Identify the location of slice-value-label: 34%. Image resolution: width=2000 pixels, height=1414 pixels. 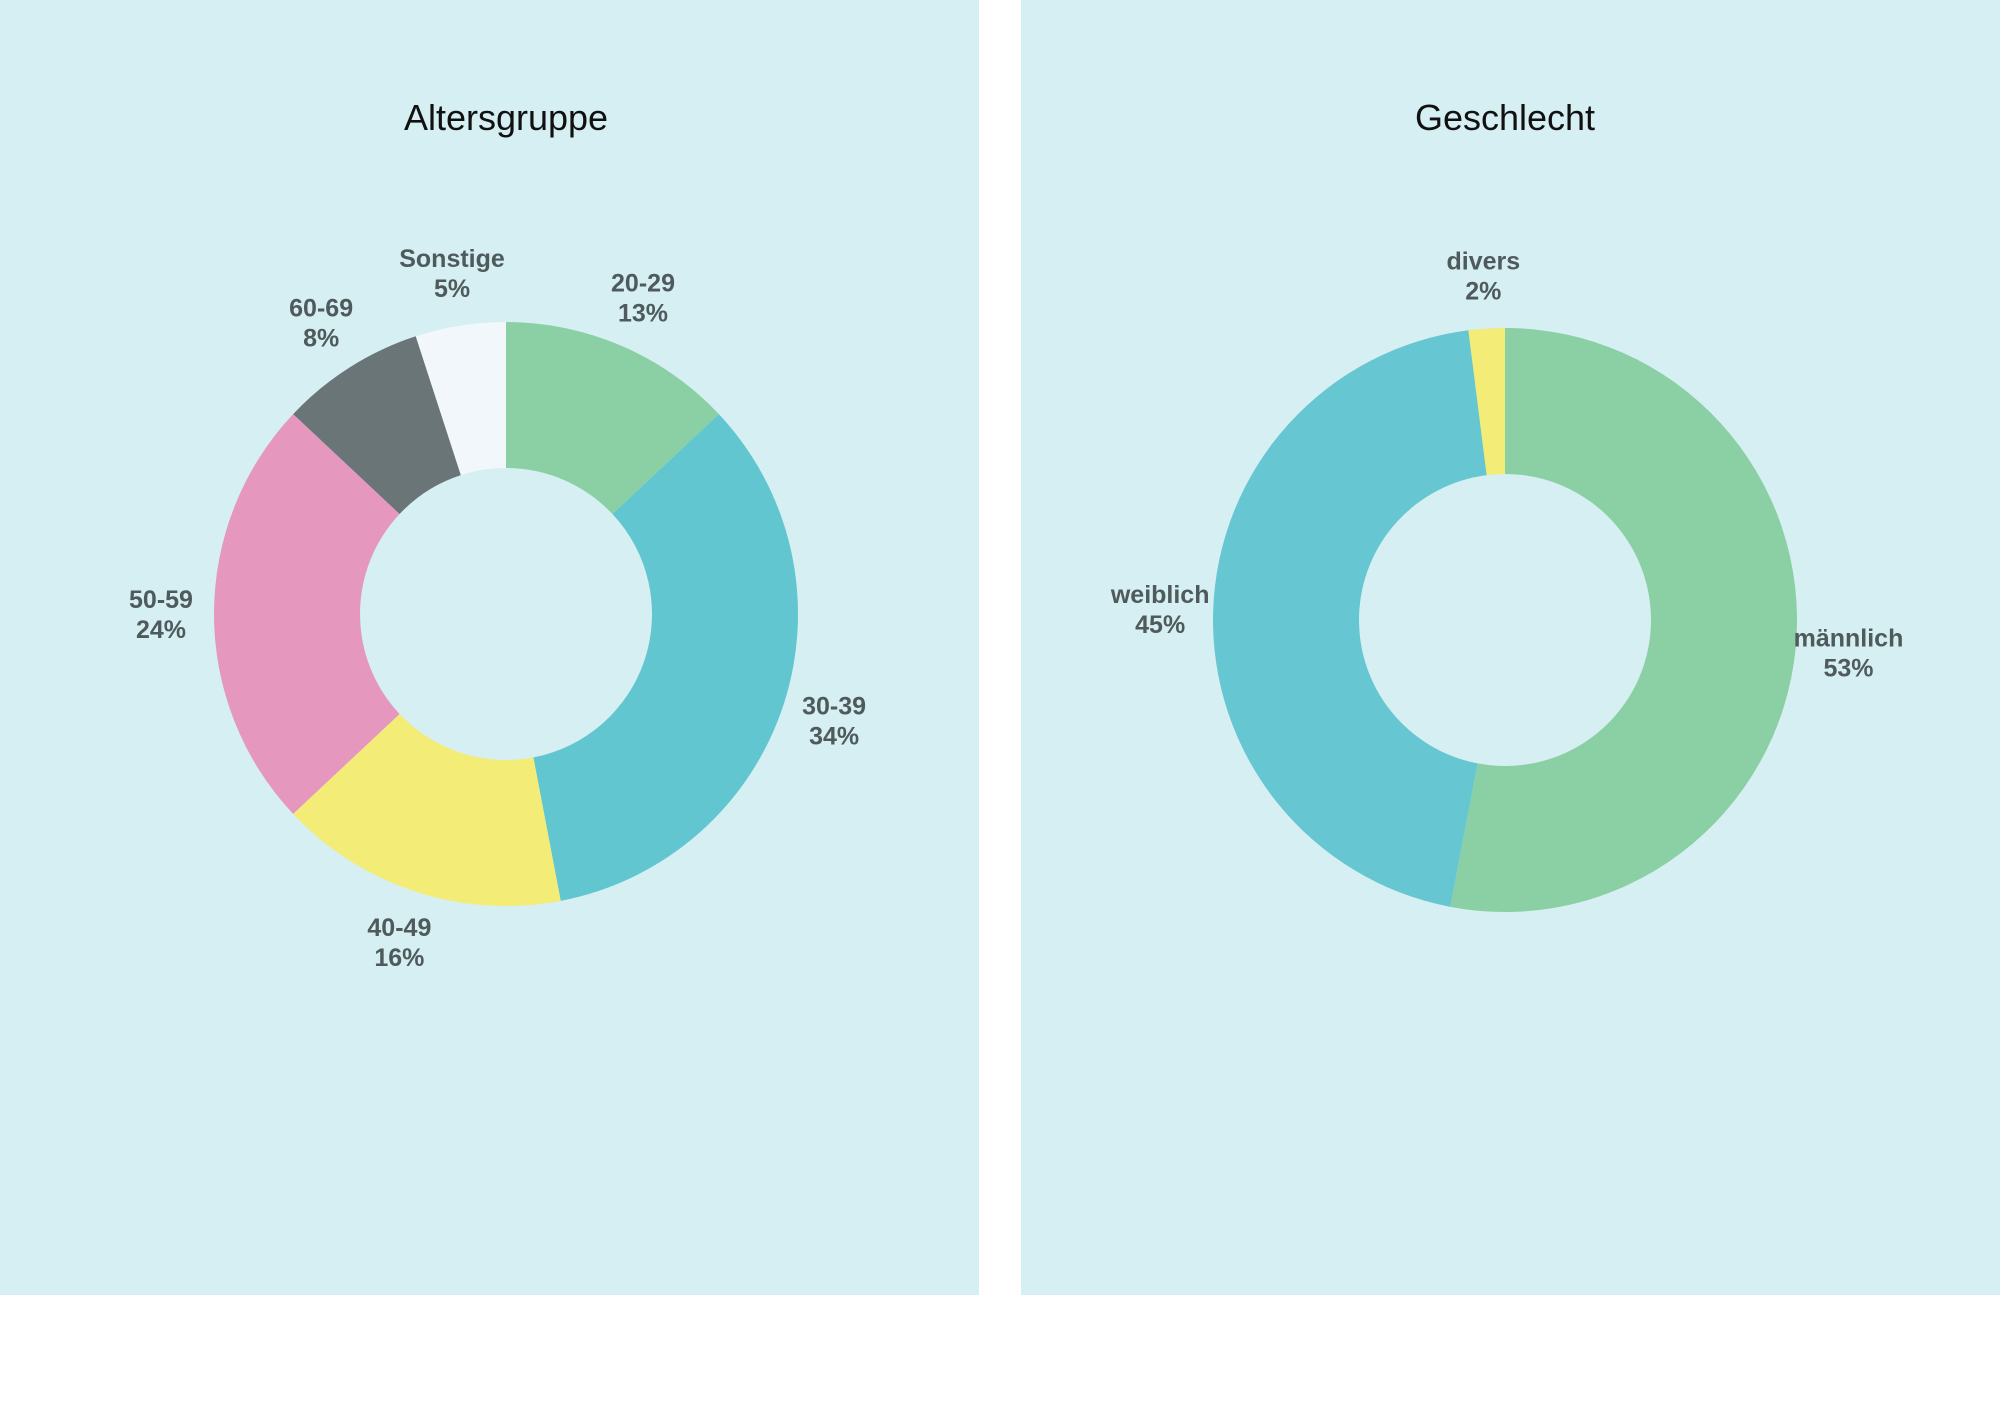
(834, 737).